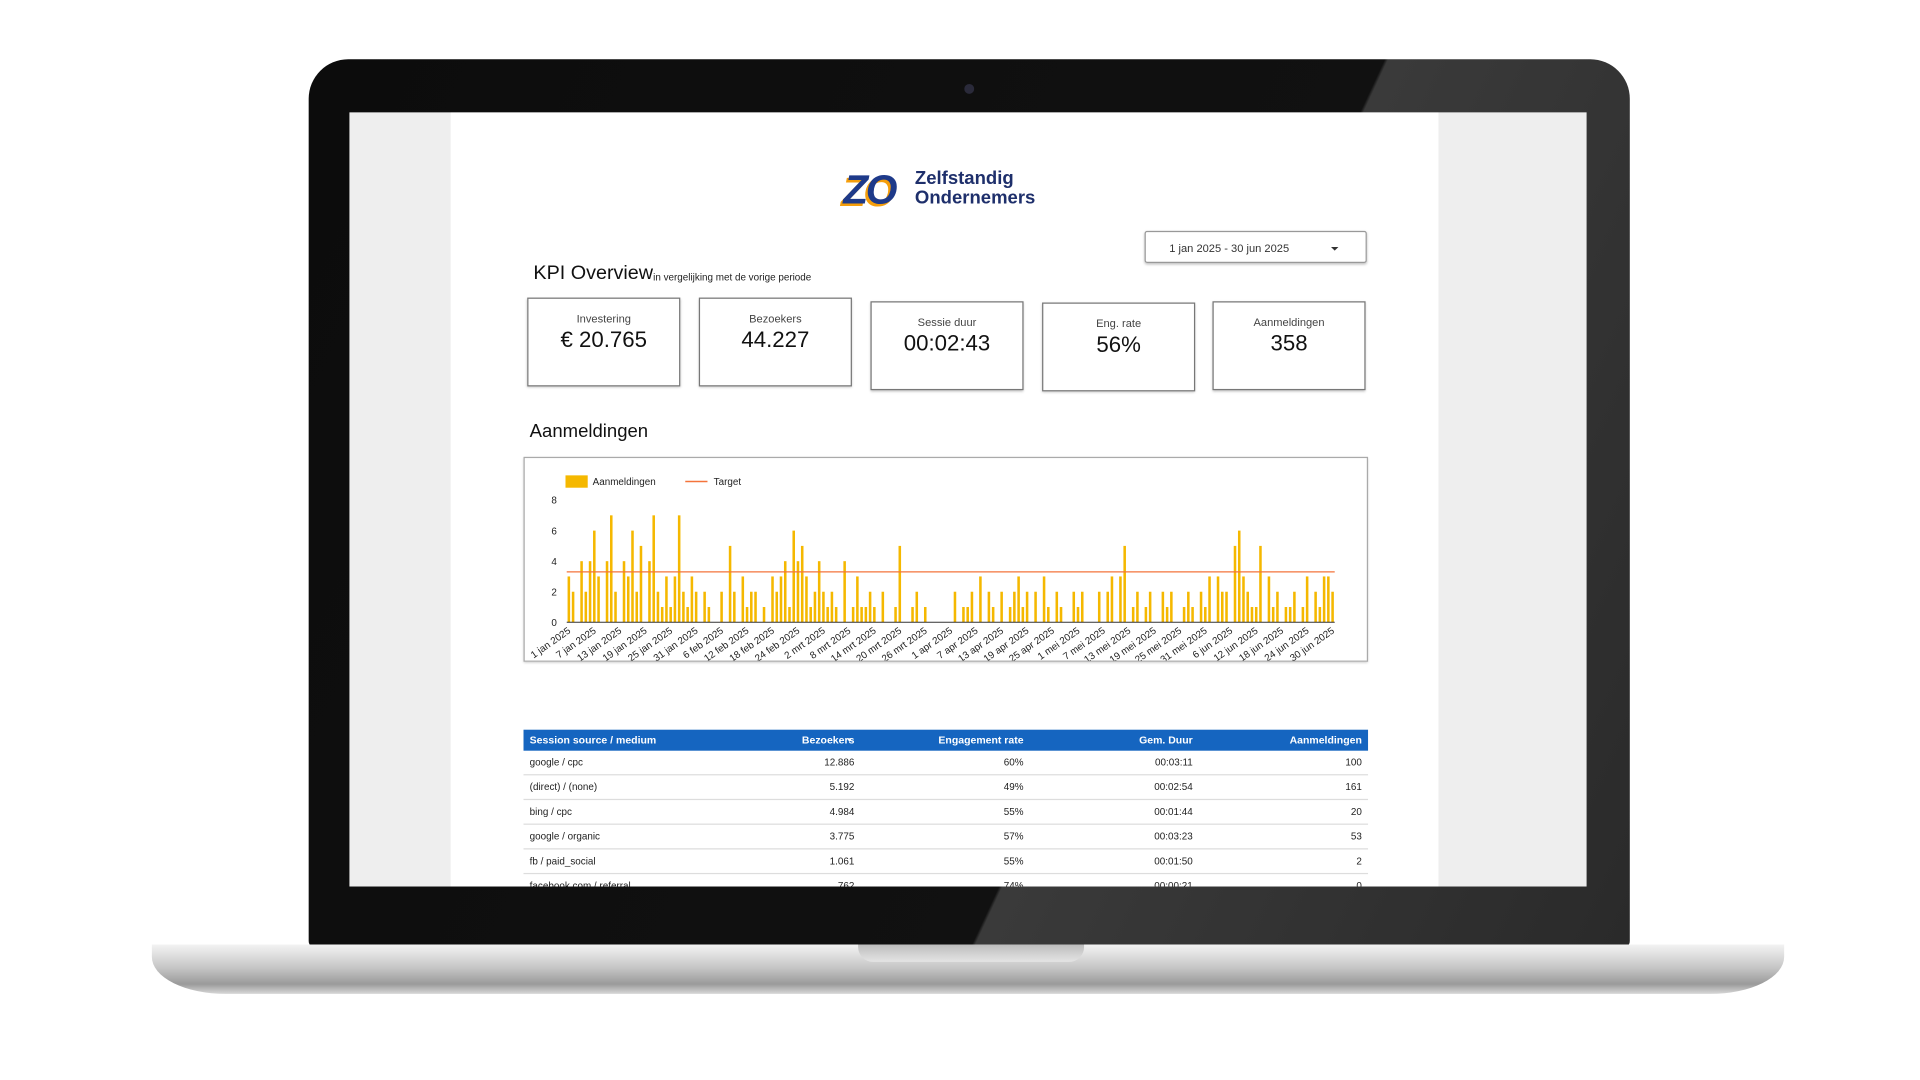 Image resolution: width=1920 pixels, height=1080 pixels. What do you see at coordinates (947, 322) in the screenshot?
I see `kpi-label: Sessie duur` at bounding box center [947, 322].